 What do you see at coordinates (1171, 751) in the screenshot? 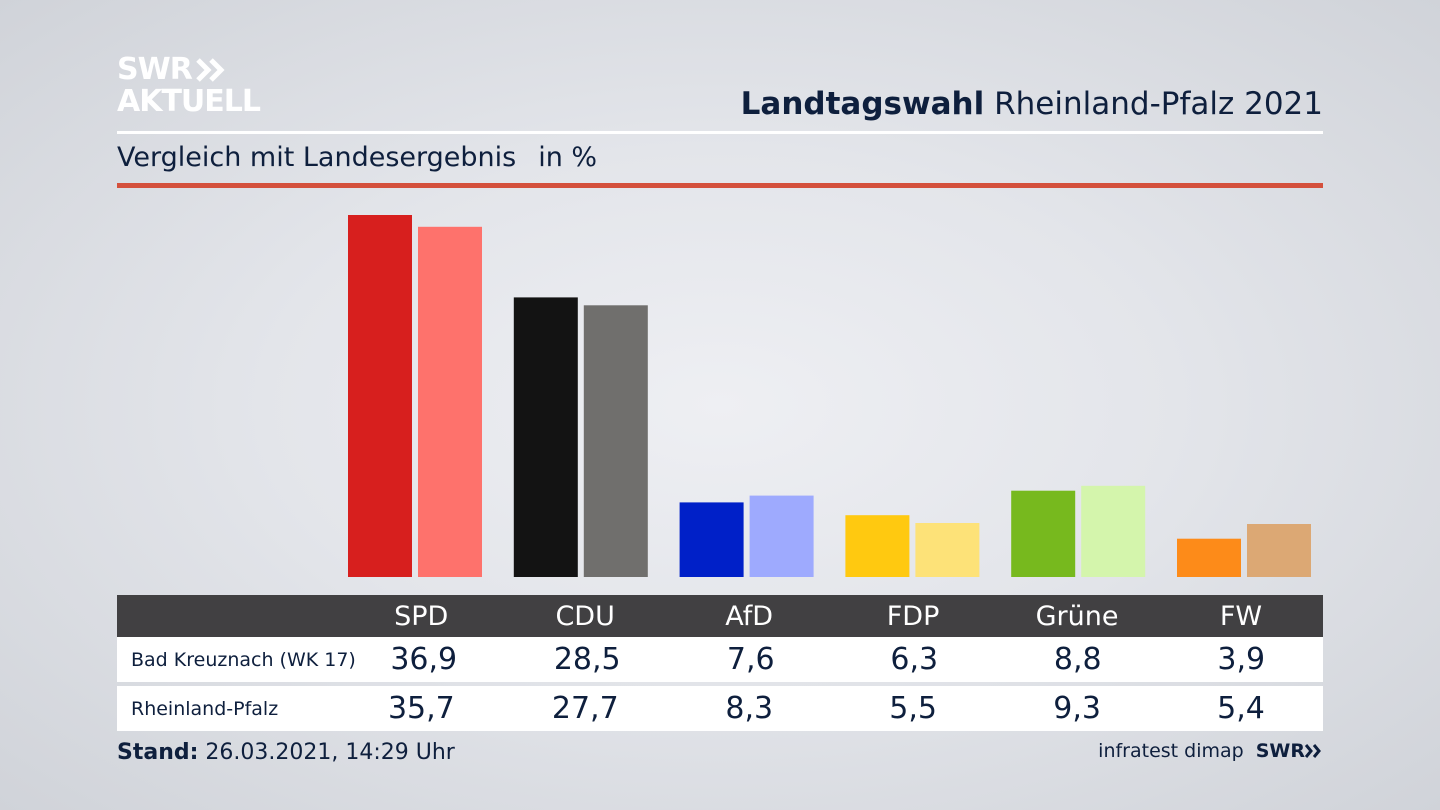
I see `source-text: infratest dimap` at bounding box center [1171, 751].